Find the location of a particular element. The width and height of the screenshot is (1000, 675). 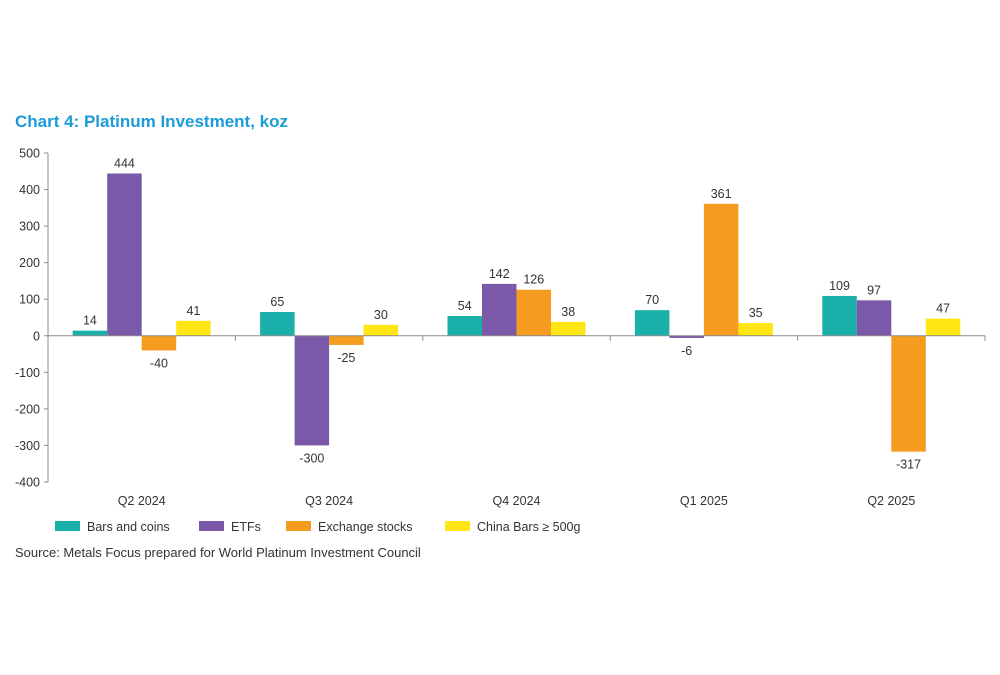

y-tick-label: 500 is located at coordinates (29, 154).